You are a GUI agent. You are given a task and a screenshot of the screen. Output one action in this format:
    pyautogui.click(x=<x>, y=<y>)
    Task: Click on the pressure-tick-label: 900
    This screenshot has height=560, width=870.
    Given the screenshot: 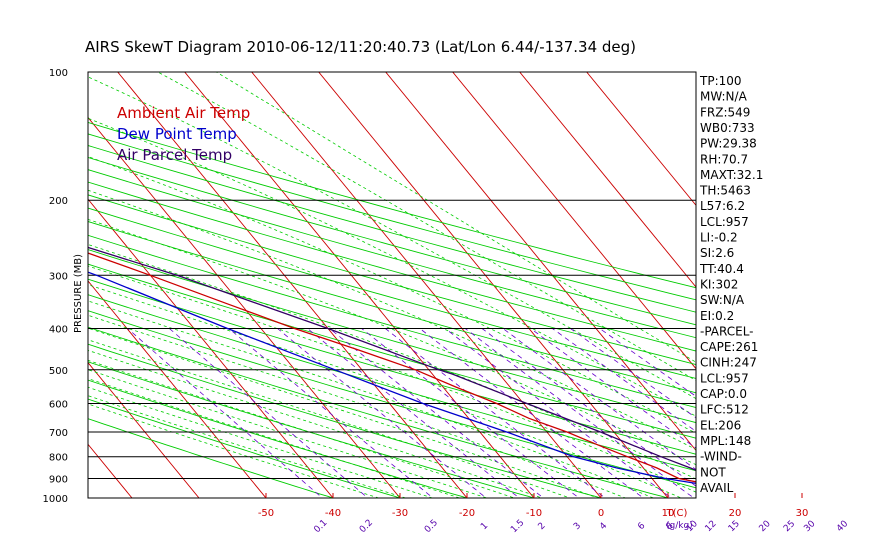 What is the action you would take?
    pyautogui.click(x=58, y=480)
    